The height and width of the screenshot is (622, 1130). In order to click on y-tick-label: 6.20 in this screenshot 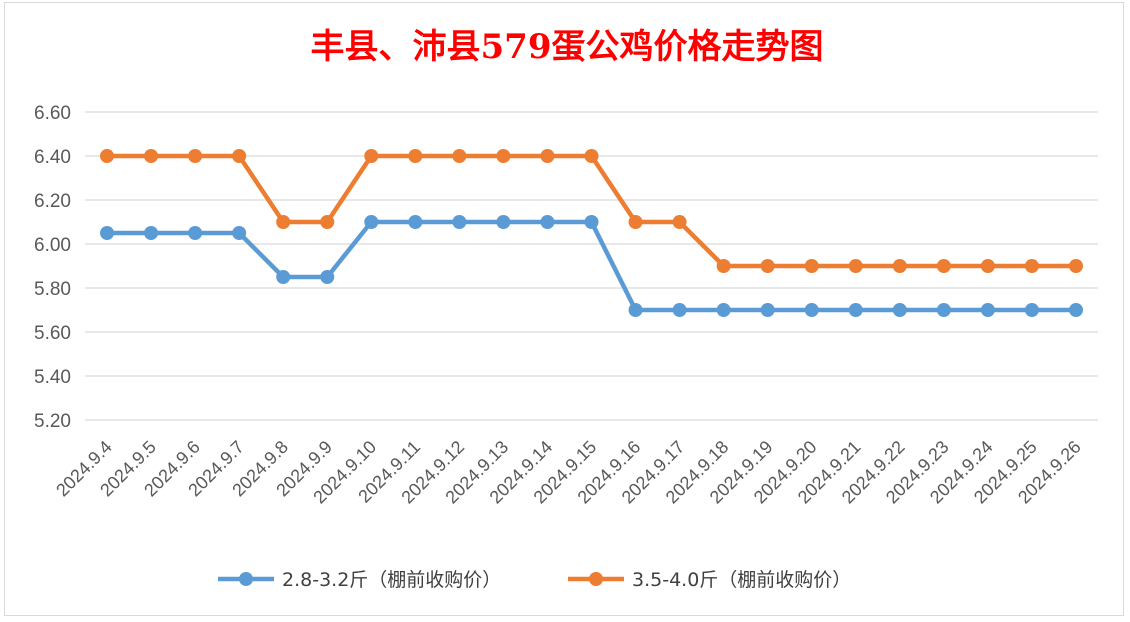, I will do `click(52, 201)`.